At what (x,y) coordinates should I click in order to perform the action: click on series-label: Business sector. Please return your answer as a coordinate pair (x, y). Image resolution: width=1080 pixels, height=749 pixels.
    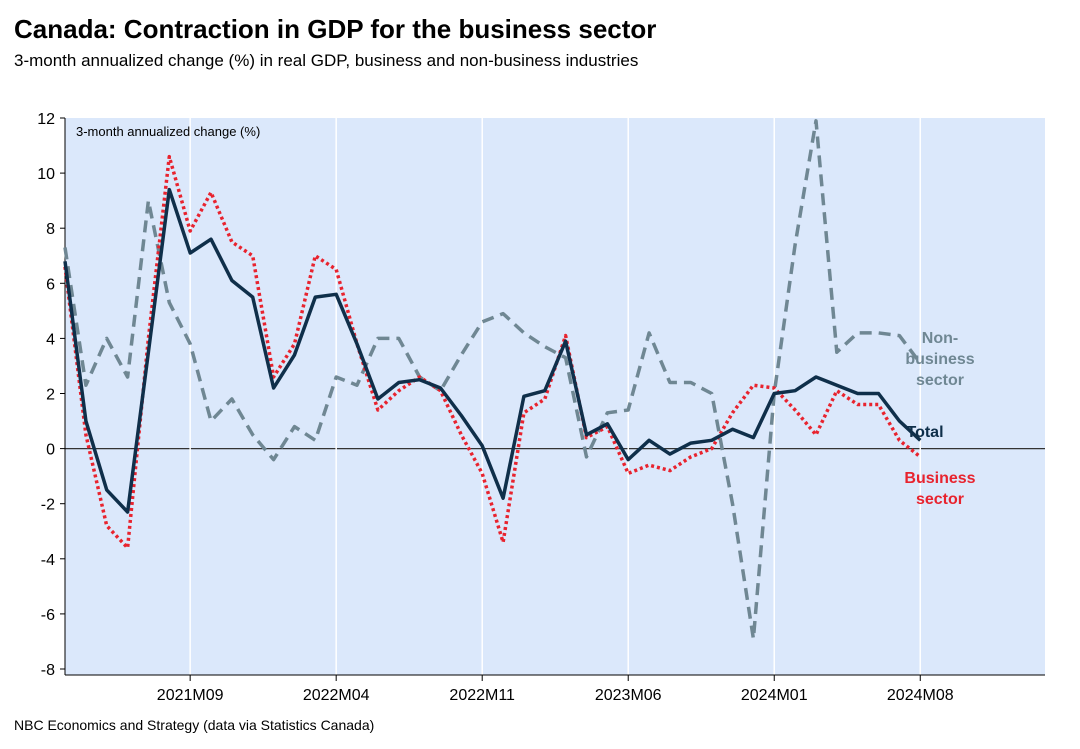
    Looking at the image, I should click on (940, 489).